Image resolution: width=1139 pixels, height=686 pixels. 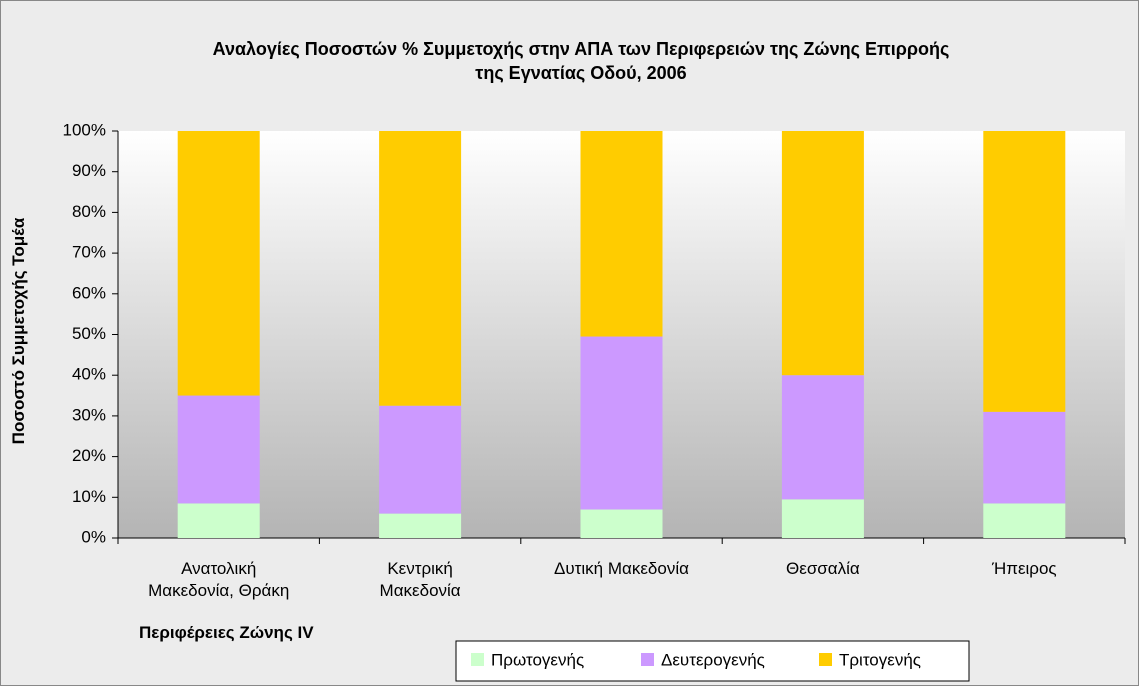 What do you see at coordinates (89, 496) in the screenshot?
I see `y-tick-label: 10%` at bounding box center [89, 496].